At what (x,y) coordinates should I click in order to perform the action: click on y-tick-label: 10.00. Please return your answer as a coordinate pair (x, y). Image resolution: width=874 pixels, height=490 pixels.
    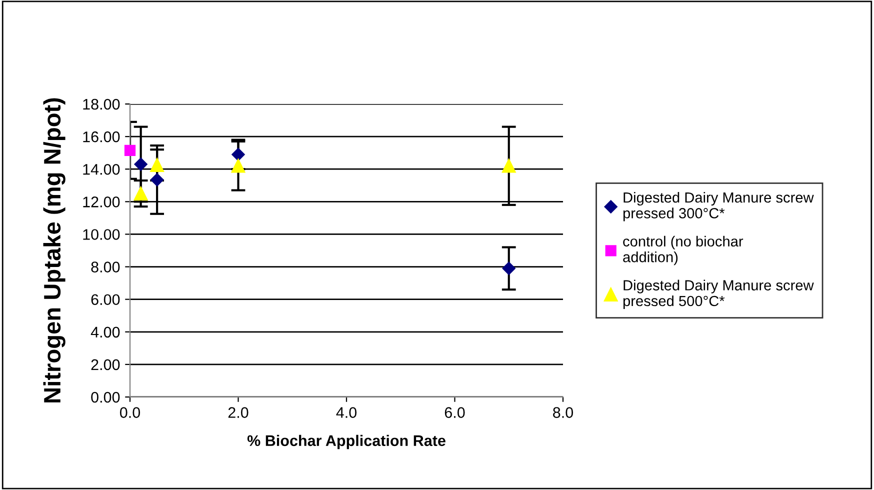
    Looking at the image, I should click on (101, 234).